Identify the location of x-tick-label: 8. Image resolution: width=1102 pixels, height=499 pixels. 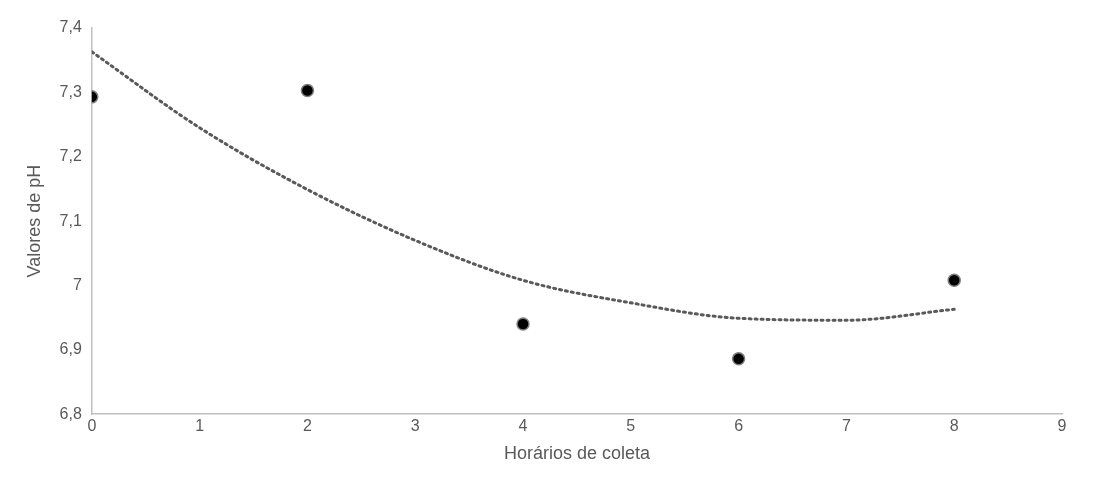
(954, 426).